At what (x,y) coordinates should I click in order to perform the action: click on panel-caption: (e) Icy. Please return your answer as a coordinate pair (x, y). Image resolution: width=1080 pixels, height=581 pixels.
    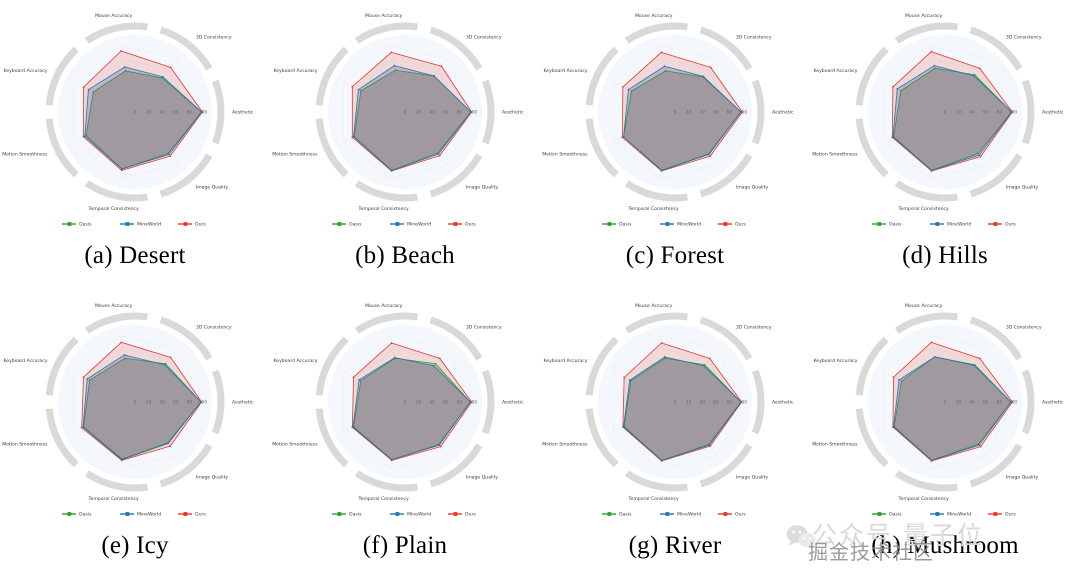
    Looking at the image, I should click on (135, 545).